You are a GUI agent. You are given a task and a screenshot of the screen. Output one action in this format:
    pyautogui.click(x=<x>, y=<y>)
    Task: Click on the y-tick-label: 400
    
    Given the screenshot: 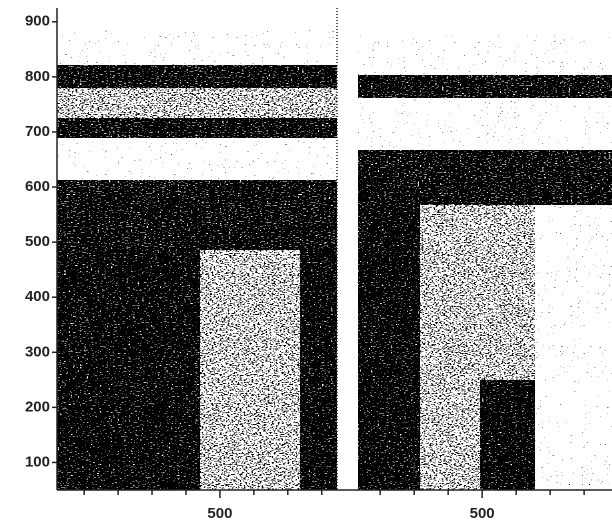 What is the action you would take?
    pyautogui.click(x=37, y=296)
    